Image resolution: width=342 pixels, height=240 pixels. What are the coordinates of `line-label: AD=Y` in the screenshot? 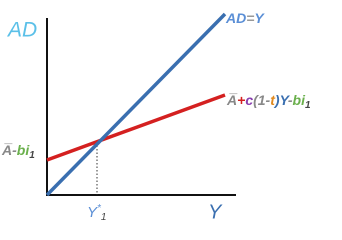 It's located at (245, 18).